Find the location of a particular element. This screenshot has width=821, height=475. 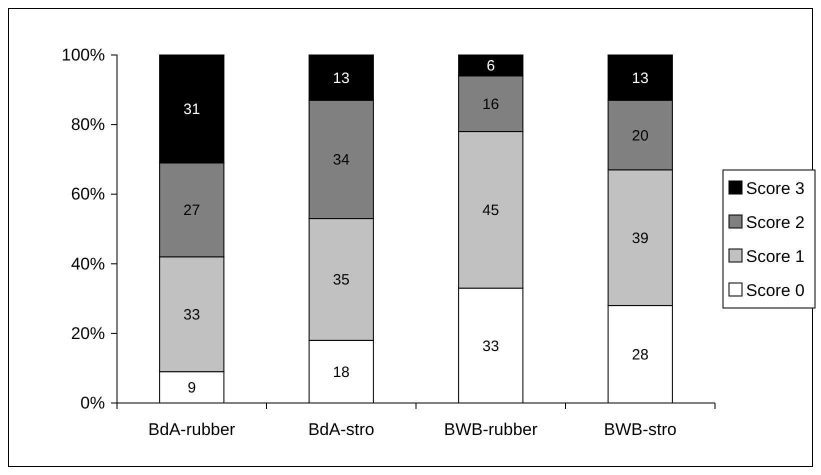

y-tick-label: 20% is located at coordinates (87, 333).